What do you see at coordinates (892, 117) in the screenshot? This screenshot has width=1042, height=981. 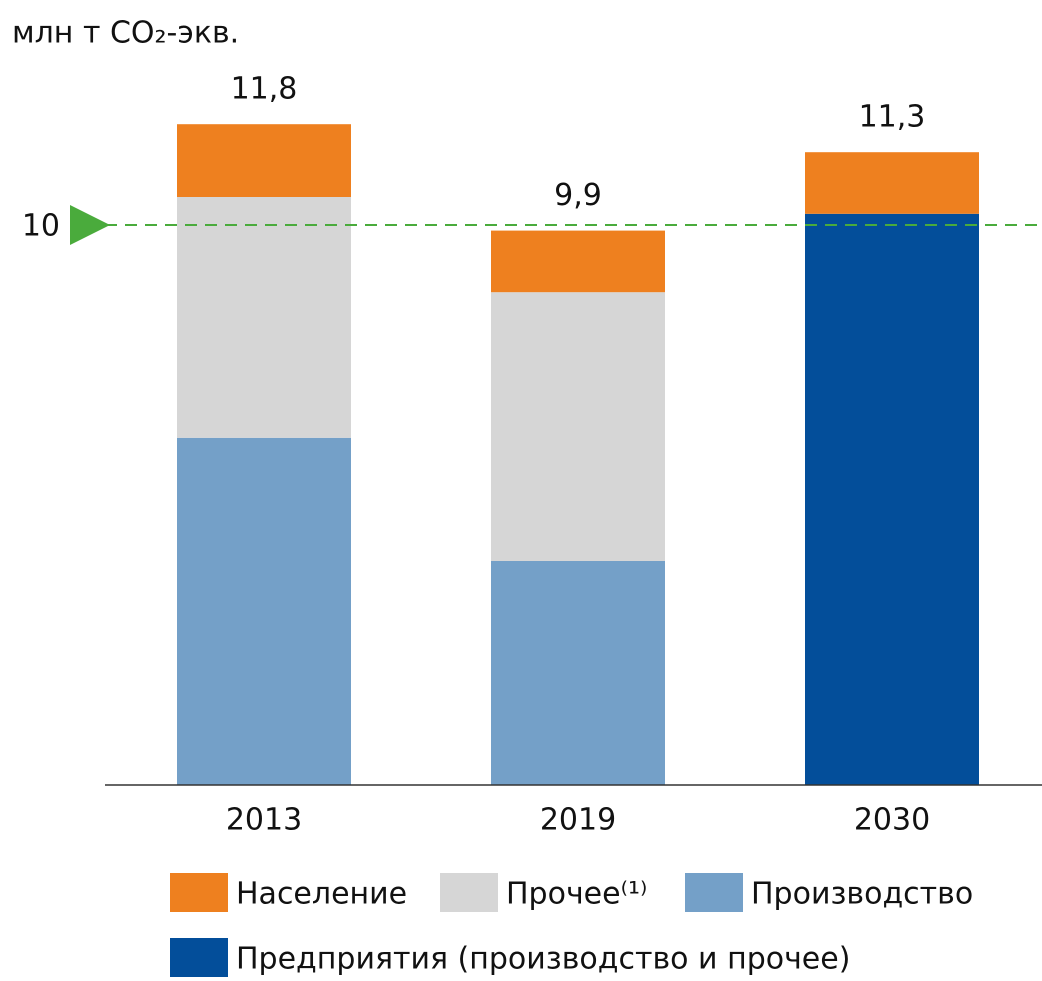 I see `total-label: 11,3` at bounding box center [892, 117].